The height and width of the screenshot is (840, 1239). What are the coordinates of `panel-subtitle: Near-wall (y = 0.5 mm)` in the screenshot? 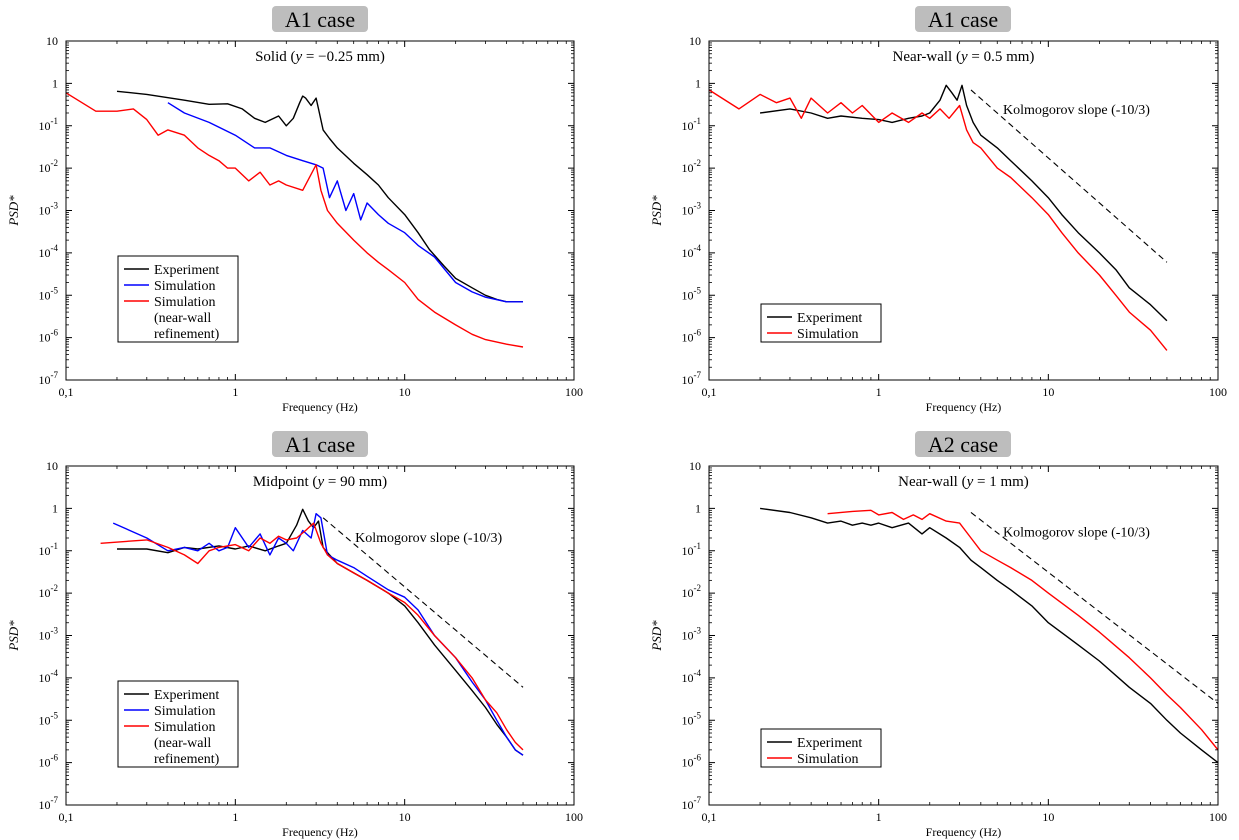 It's located at (964, 57).